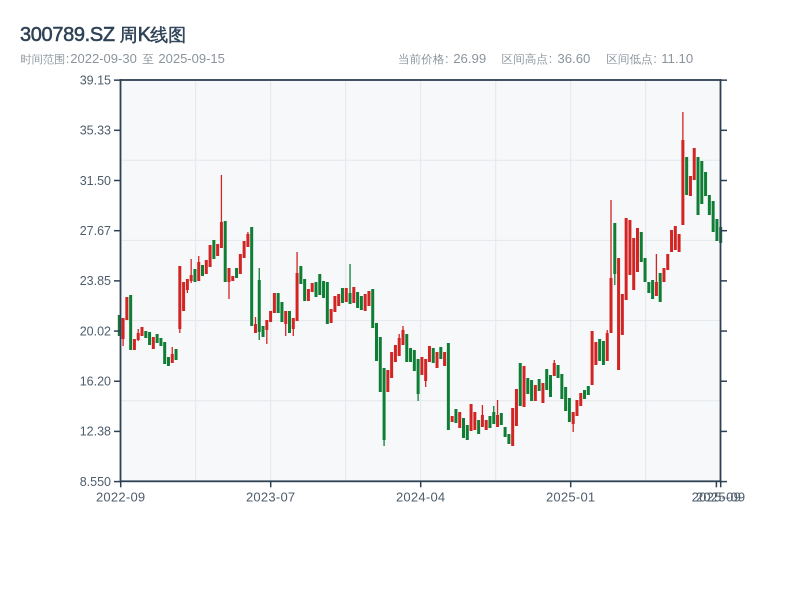  What do you see at coordinates (145, 35) in the screenshot?
I see `svg-text: K` at bounding box center [145, 35].